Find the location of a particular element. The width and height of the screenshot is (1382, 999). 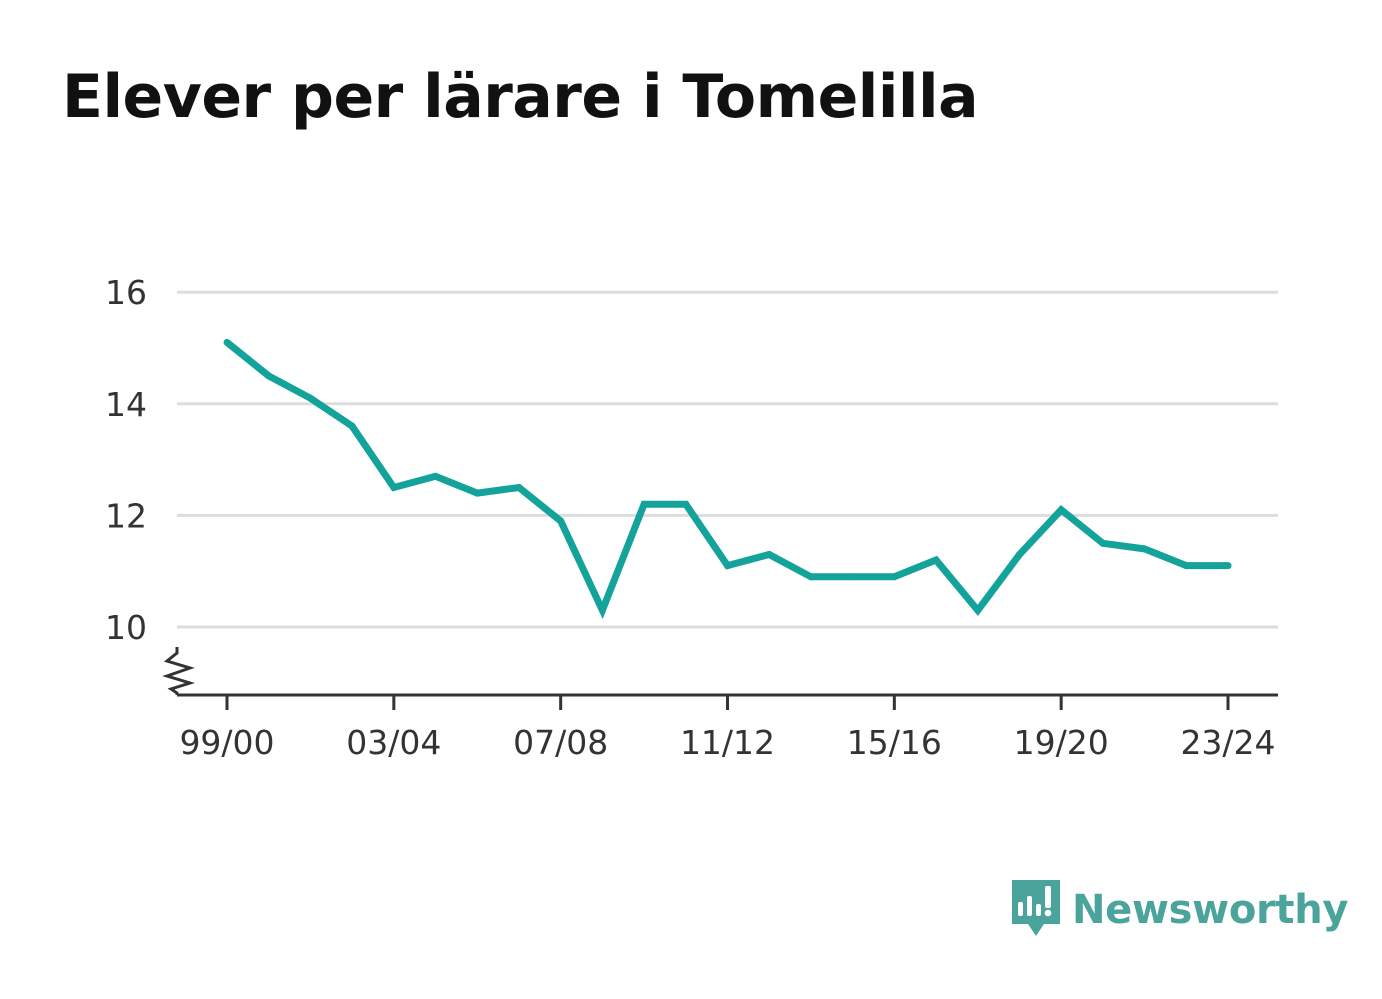

chart-title: Elever per lärare i Tomelilla is located at coordinates (520, 97).